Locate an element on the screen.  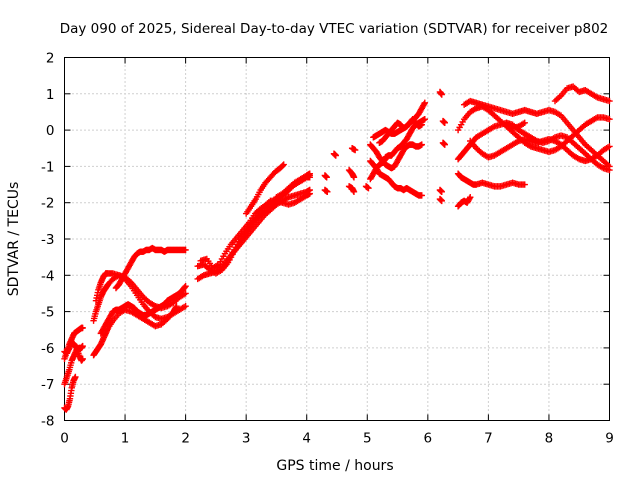
y-tick-label: 0 is located at coordinates (50, 131).